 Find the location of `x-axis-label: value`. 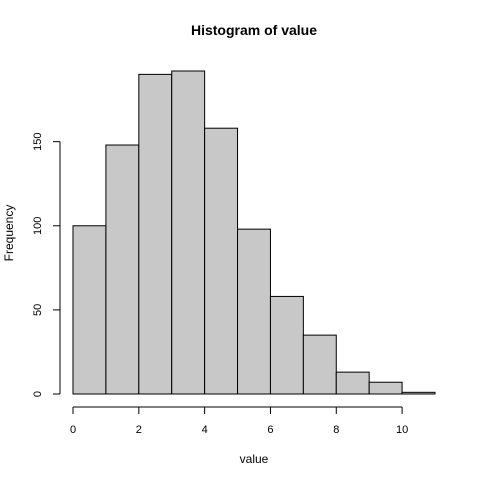

x-axis-label: value is located at coordinates (254, 459).